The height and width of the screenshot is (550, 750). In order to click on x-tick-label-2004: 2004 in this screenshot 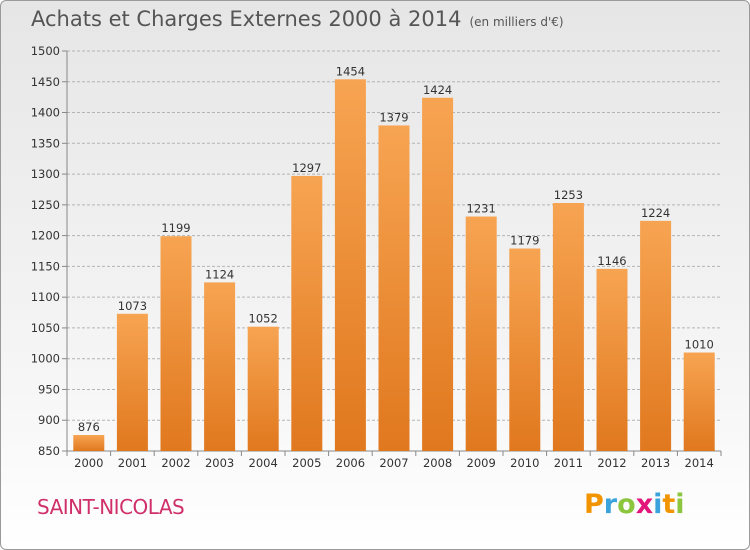, I will do `click(263, 463)`.